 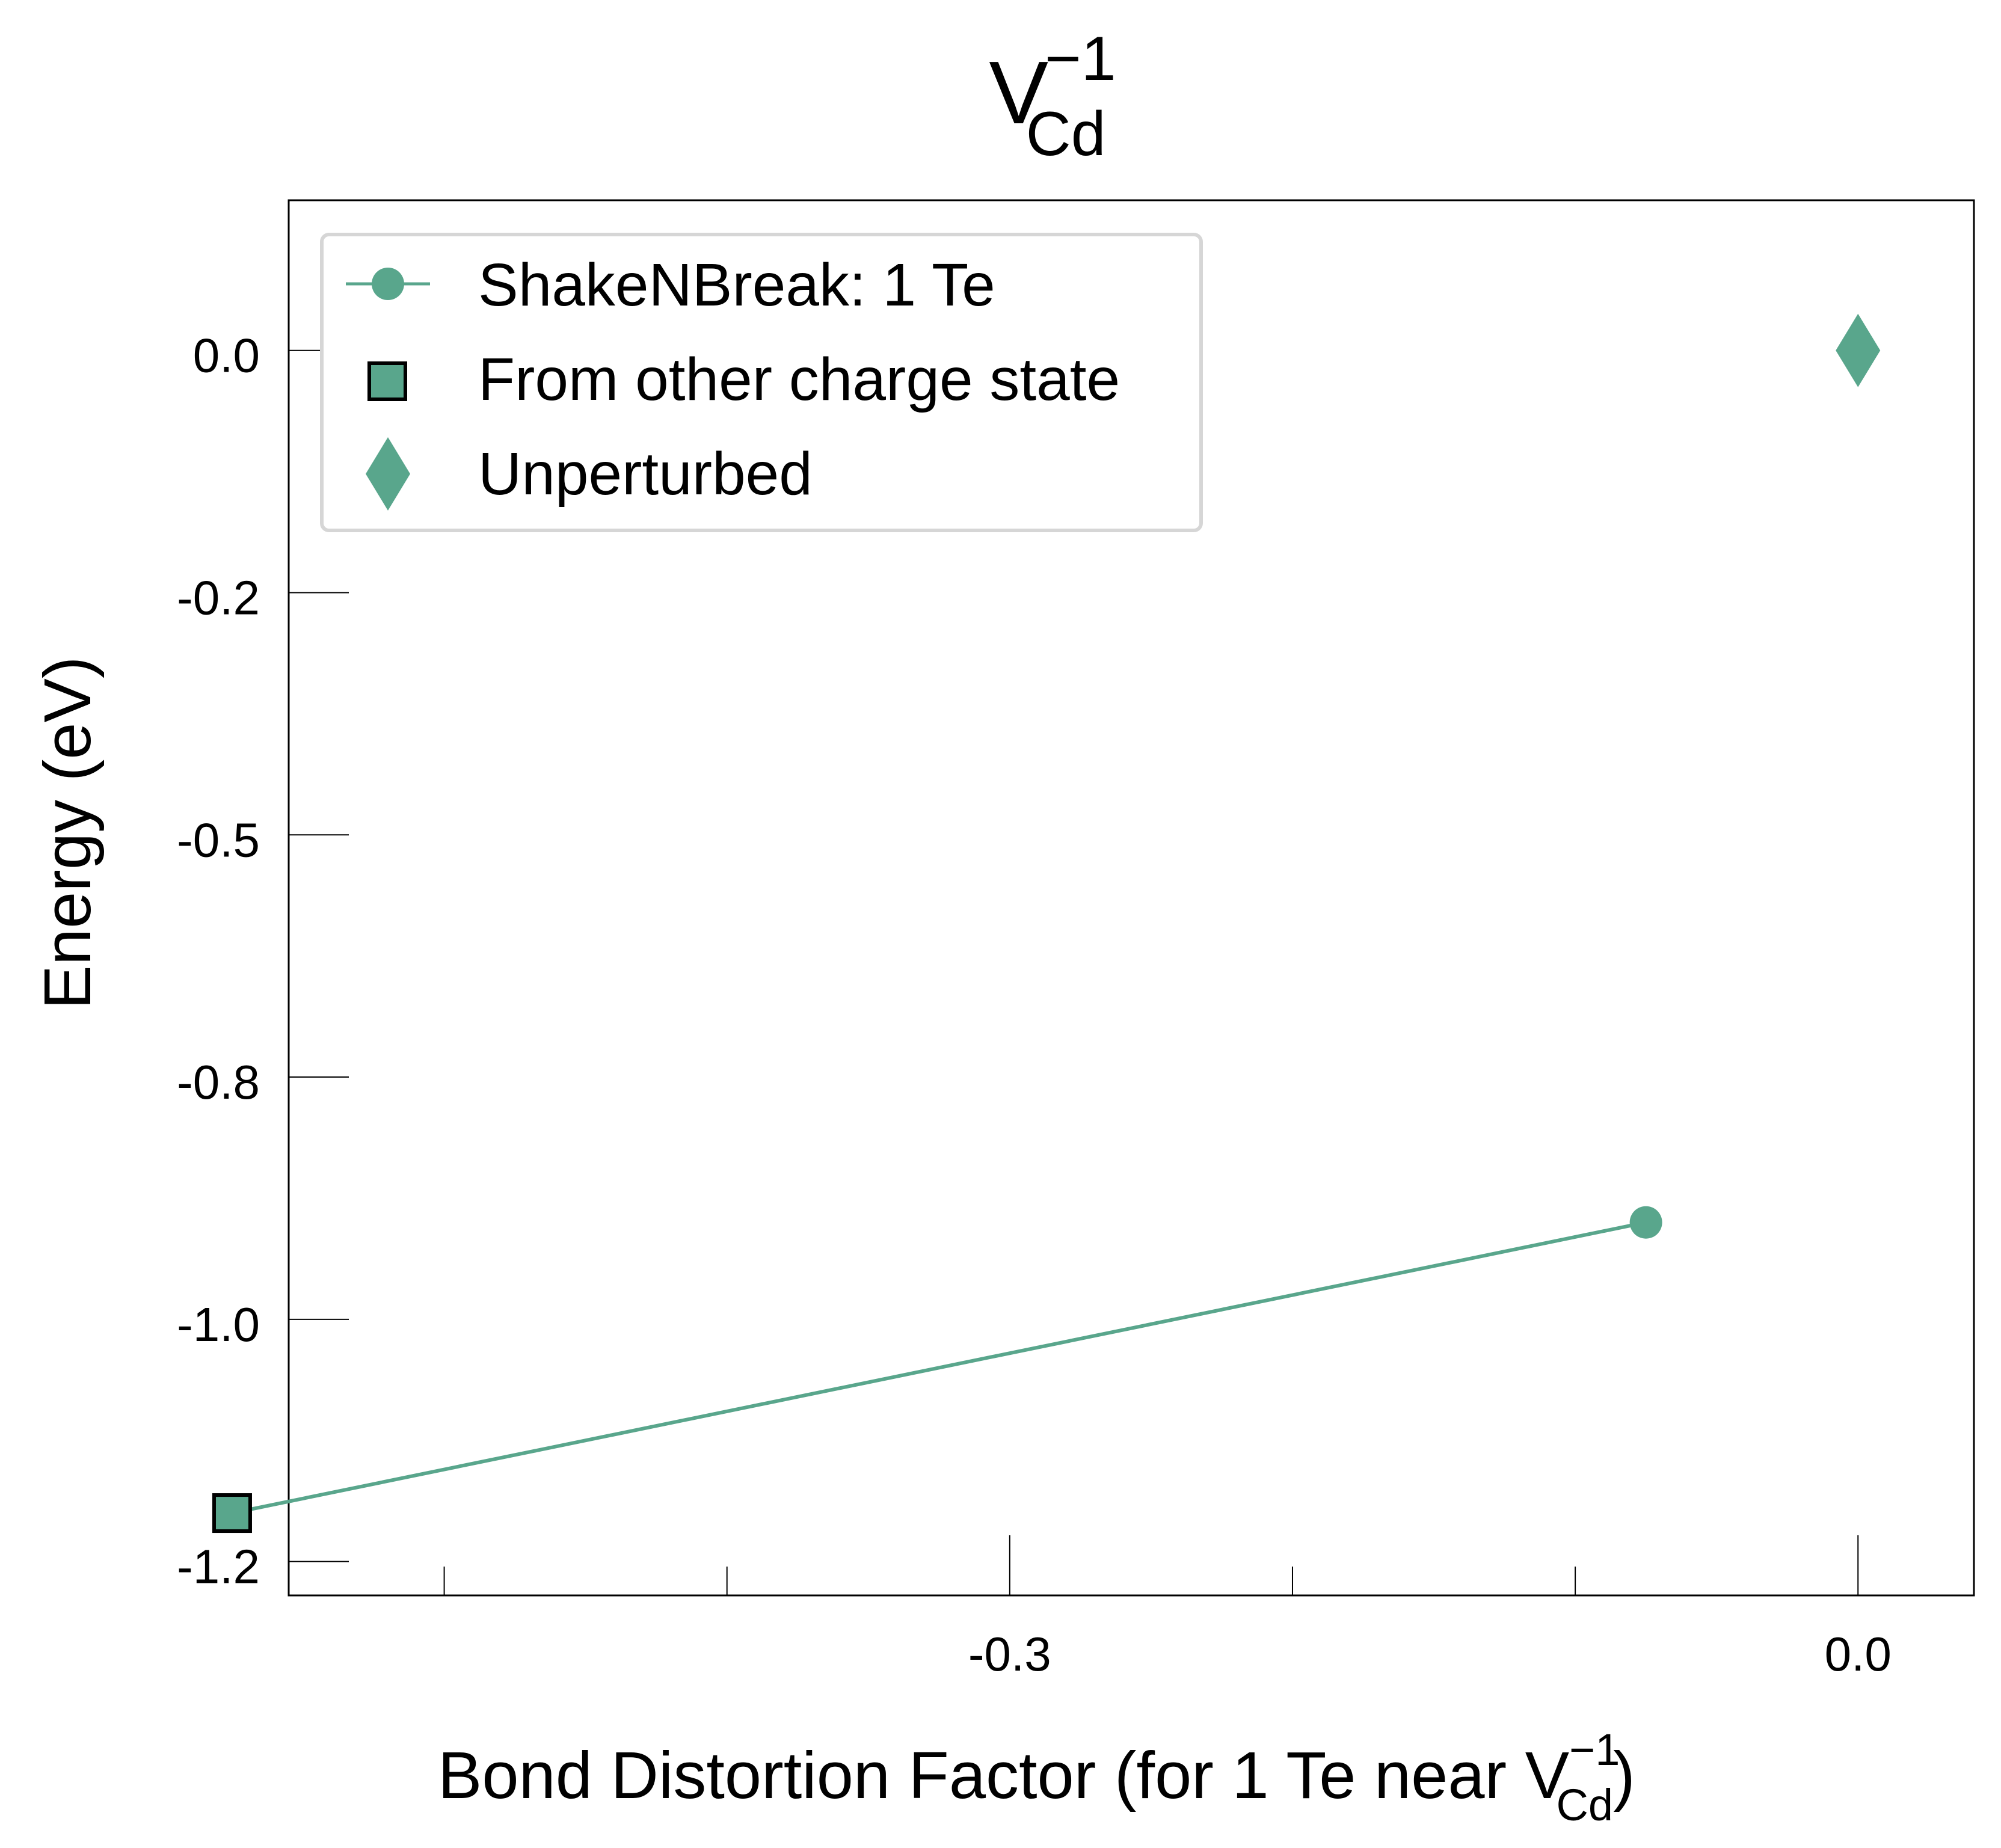 What do you see at coordinates (1858, 1654) in the screenshot?
I see `x-tick-label: 0.0` at bounding box center [1858, 1654].